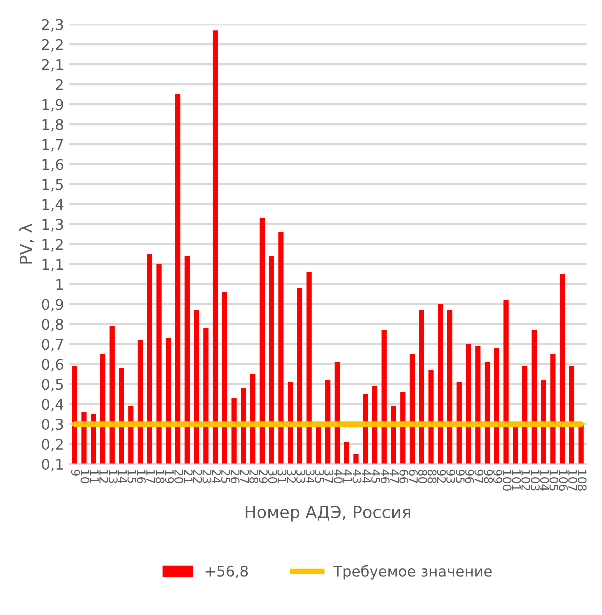 The width and height of the screenshot is (602, 615). I want to click on y-tick-label: 2,3, so click(53, 25).